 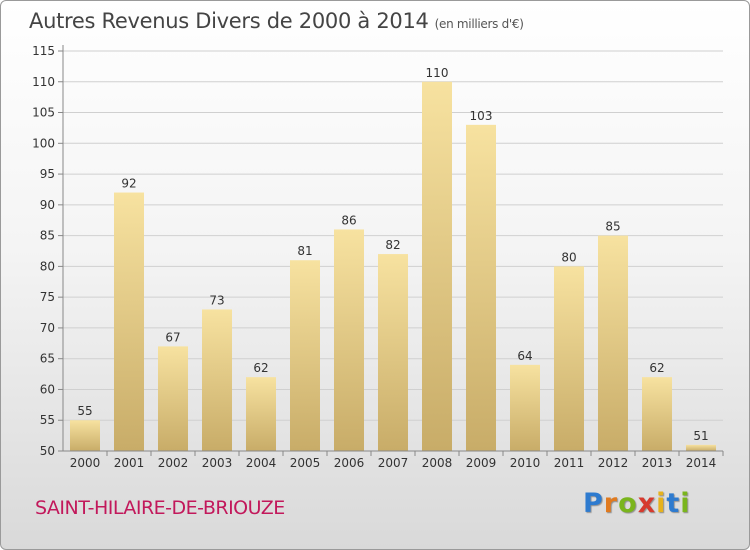 What do you see at coordinates (47, 451) in the screenshot?
I see `y-tick-label: 50` at bounding box center [47, 451].